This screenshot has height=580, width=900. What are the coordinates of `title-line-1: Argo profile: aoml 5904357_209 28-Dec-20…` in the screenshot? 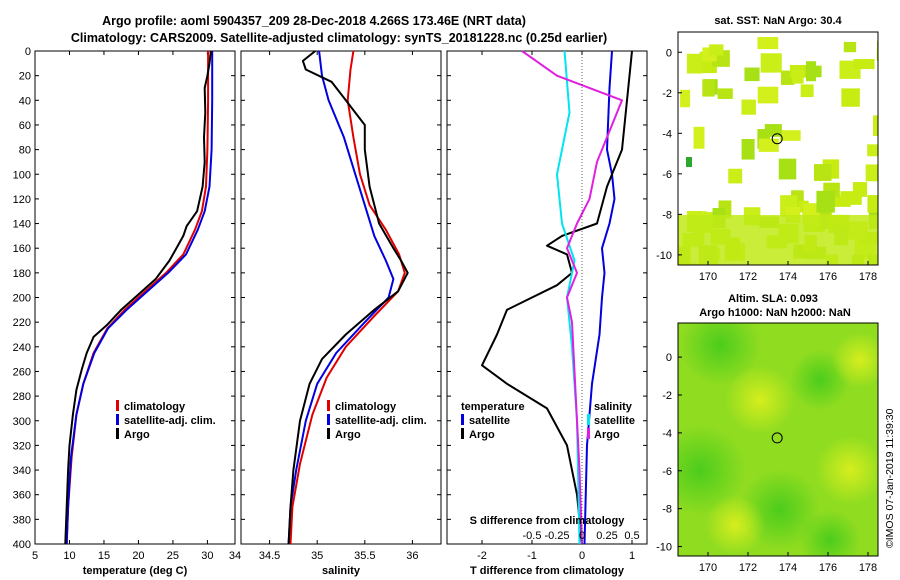 It's located at (314, 21).